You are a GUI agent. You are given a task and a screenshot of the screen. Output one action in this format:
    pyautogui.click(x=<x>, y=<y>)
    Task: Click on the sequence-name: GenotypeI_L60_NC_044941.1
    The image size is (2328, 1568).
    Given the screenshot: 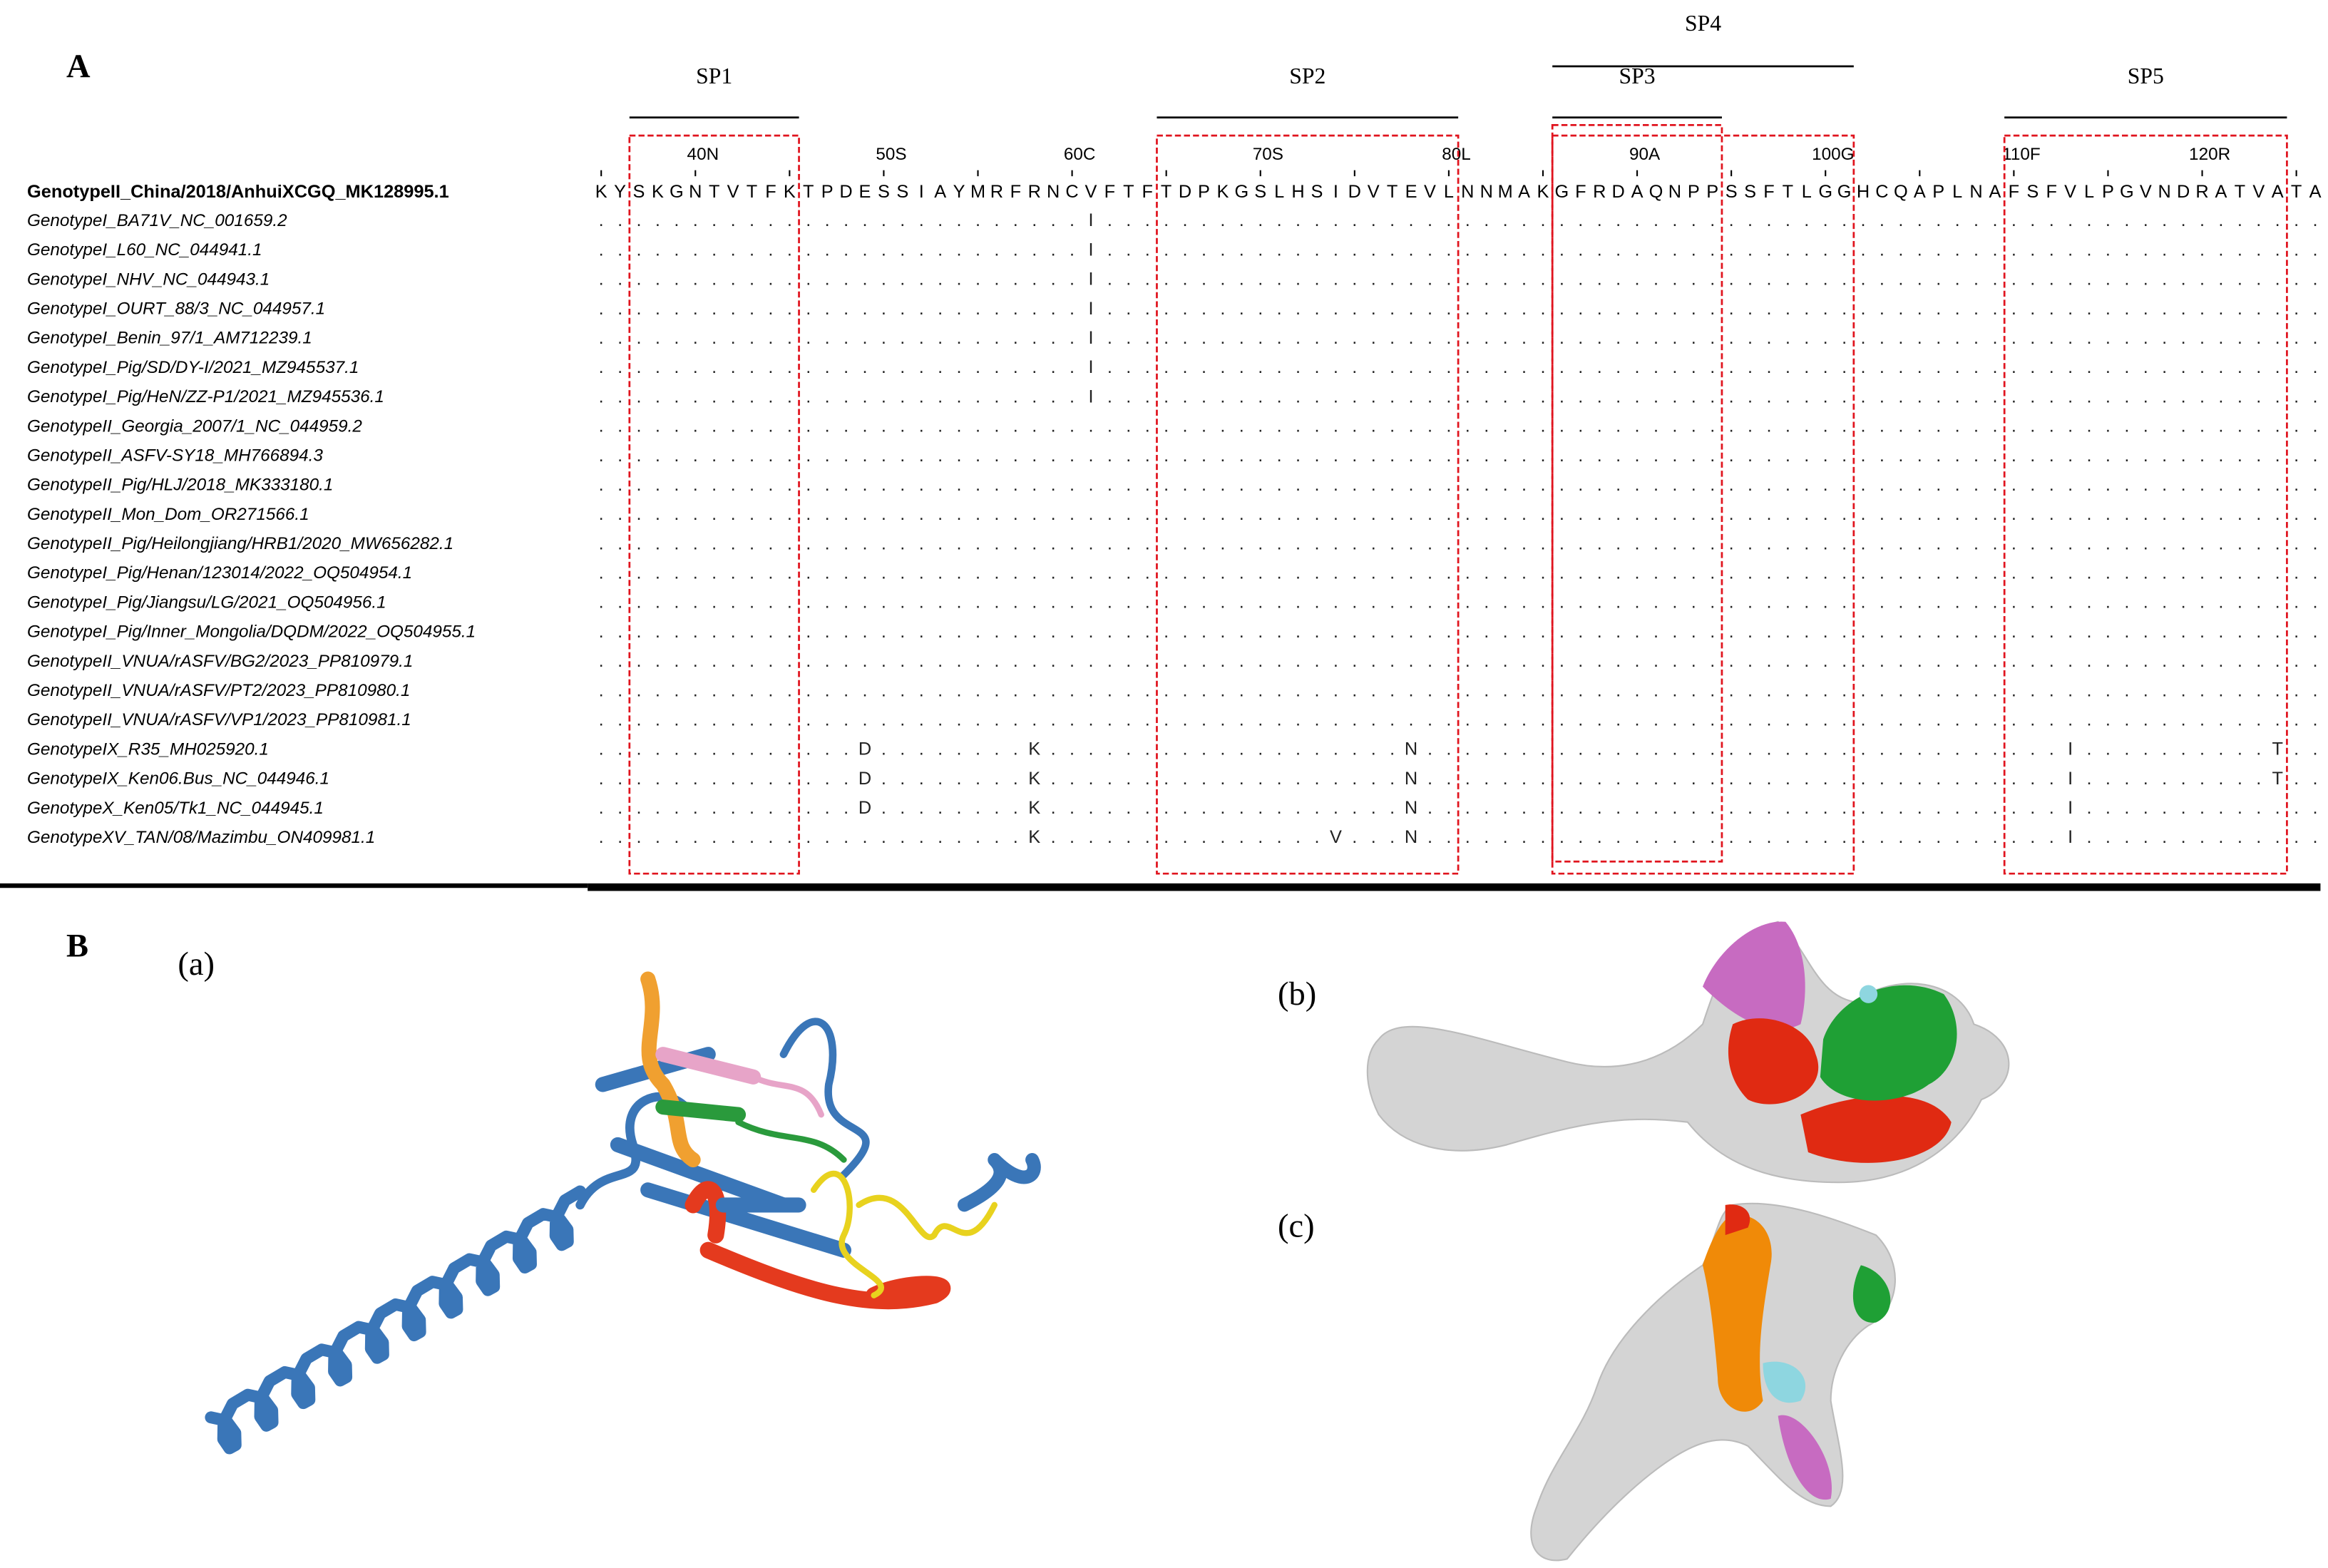 What is the action you would take?
    pyautogui.click(x=144, y=250)
    